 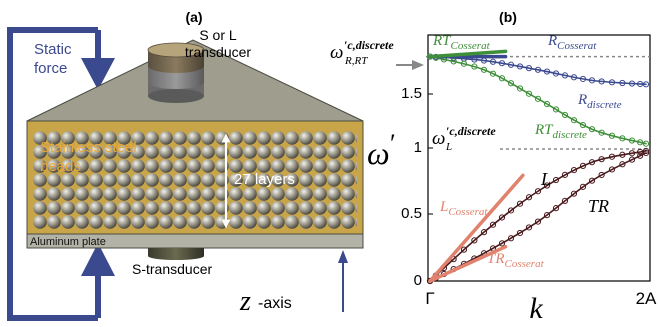 I want to click on top-transducer-label-line1: S or L, so click(x=218, y=35).